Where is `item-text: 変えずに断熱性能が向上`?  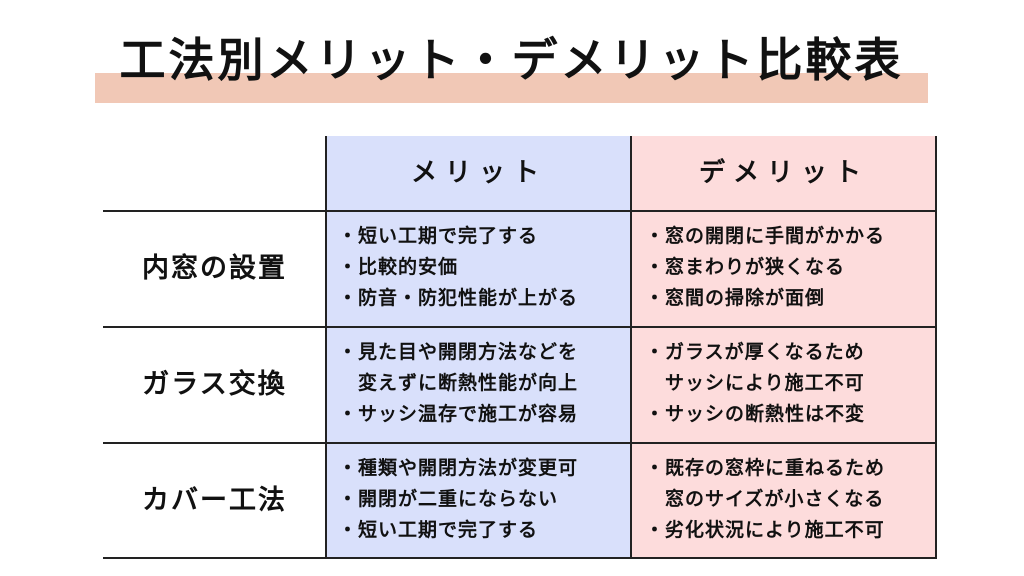 item-text: 変えずに断熱性能が向上 is located at coordinates (468, 383).